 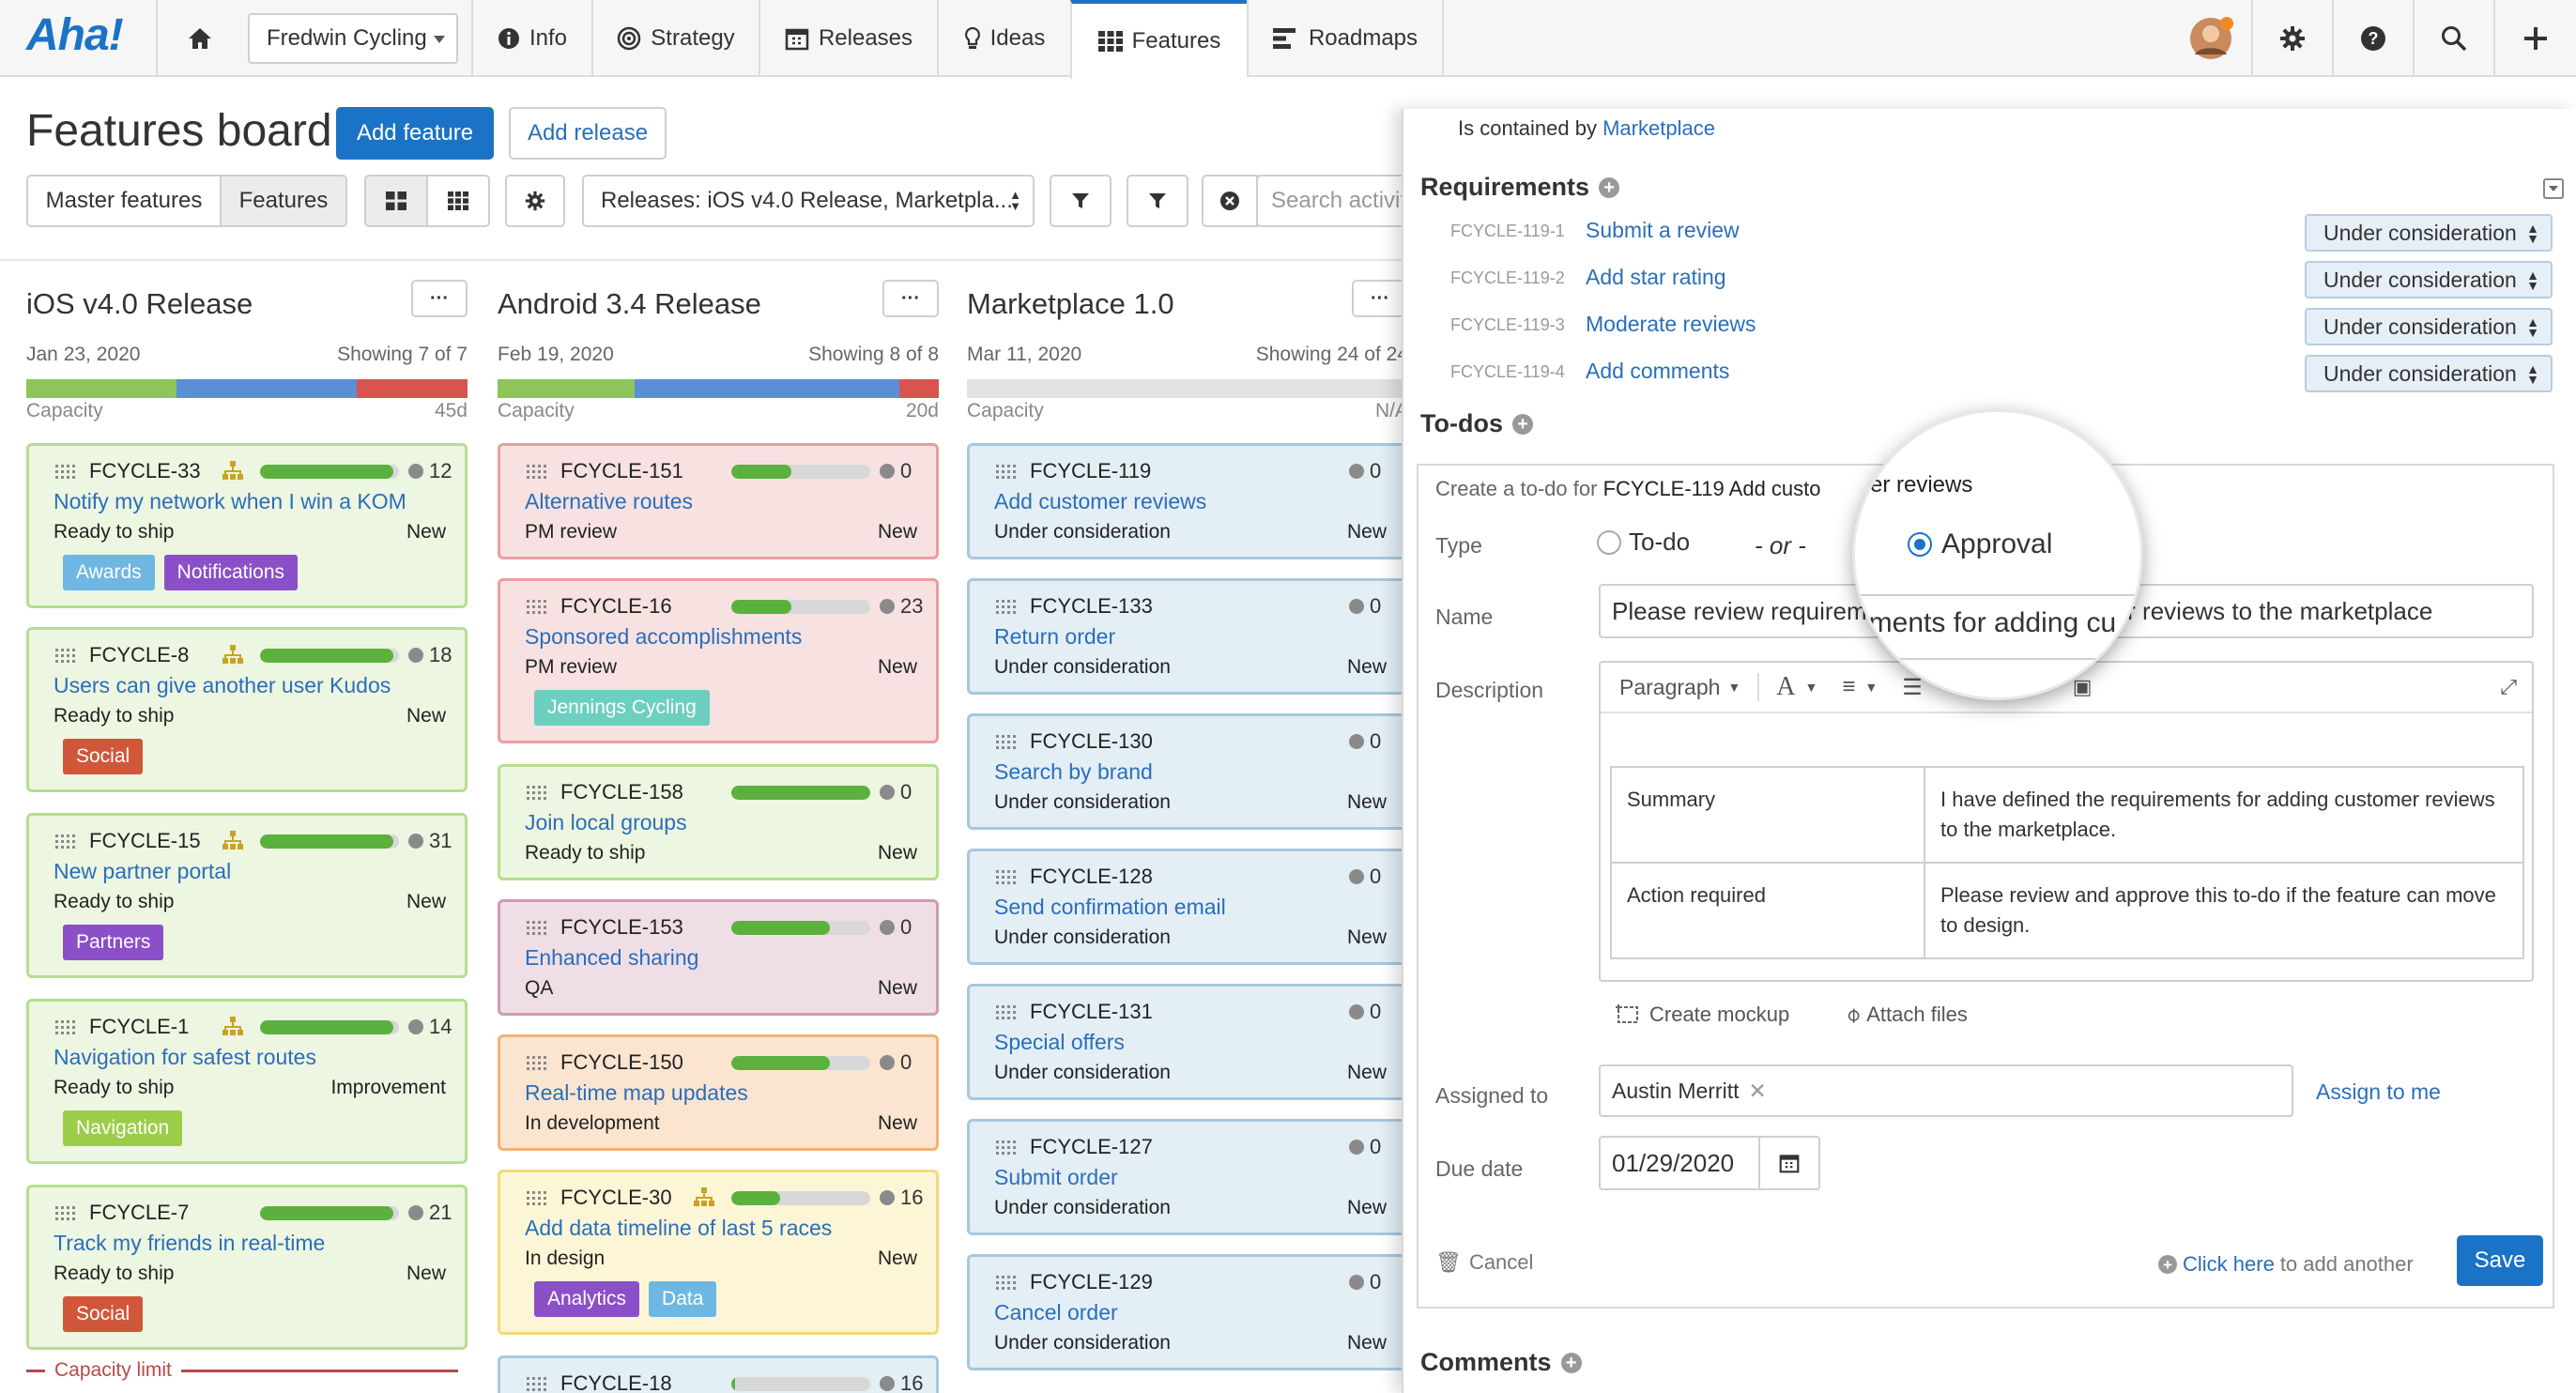 I want to click on create-mockup-button: Create mockup, so click(x=1703, y=1015).